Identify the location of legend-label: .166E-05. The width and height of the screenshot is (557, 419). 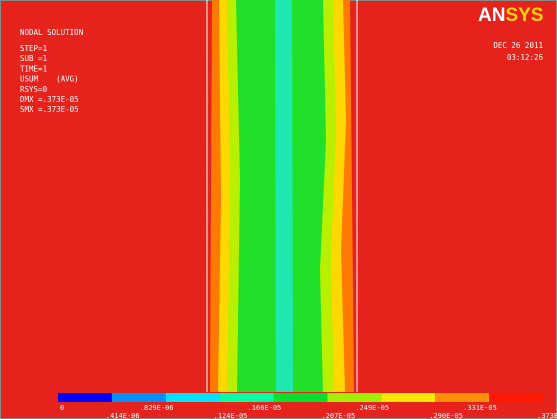
(265, 408).